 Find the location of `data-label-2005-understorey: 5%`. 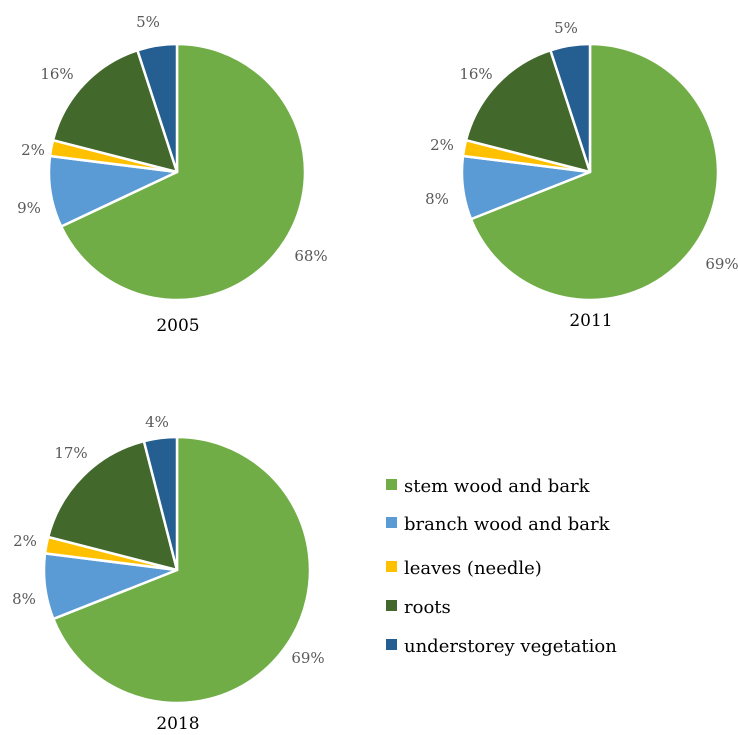

data-label-2005-understorey: 5% is located at coordinates (148, 22).